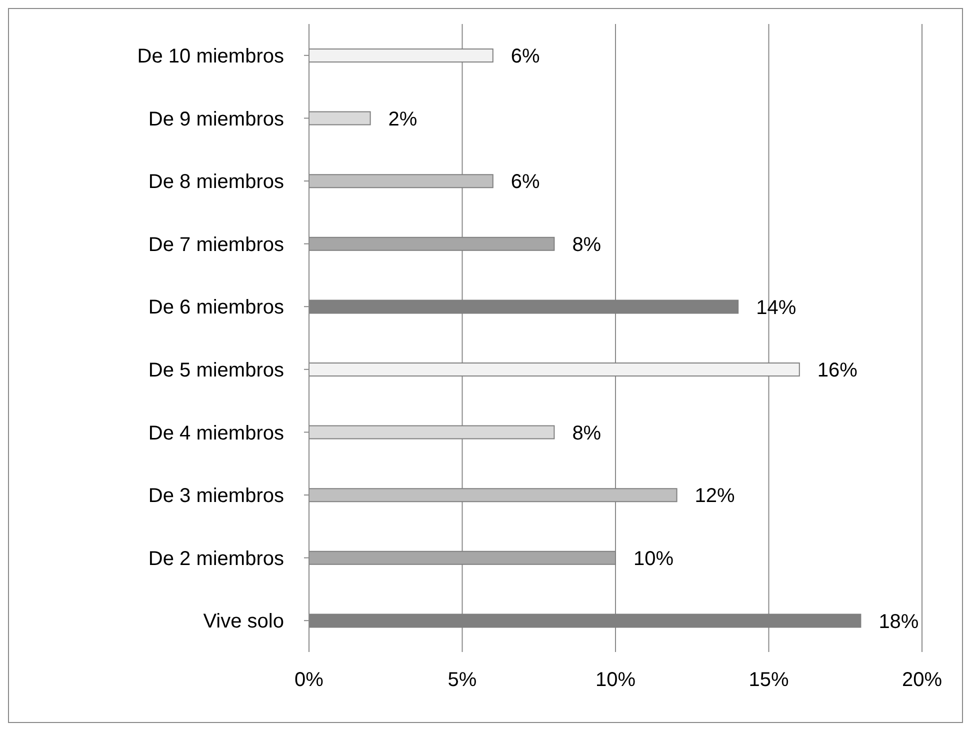 This screenshot has width=971, height=731. I want to click on x-tick-label: 10%, so click(615, 680).